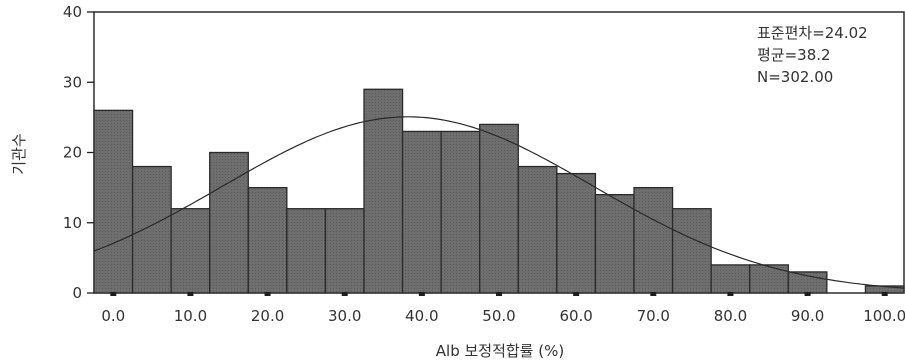  I want to click on stats-std-text: 표준편차=24.02, so click(812, 33).